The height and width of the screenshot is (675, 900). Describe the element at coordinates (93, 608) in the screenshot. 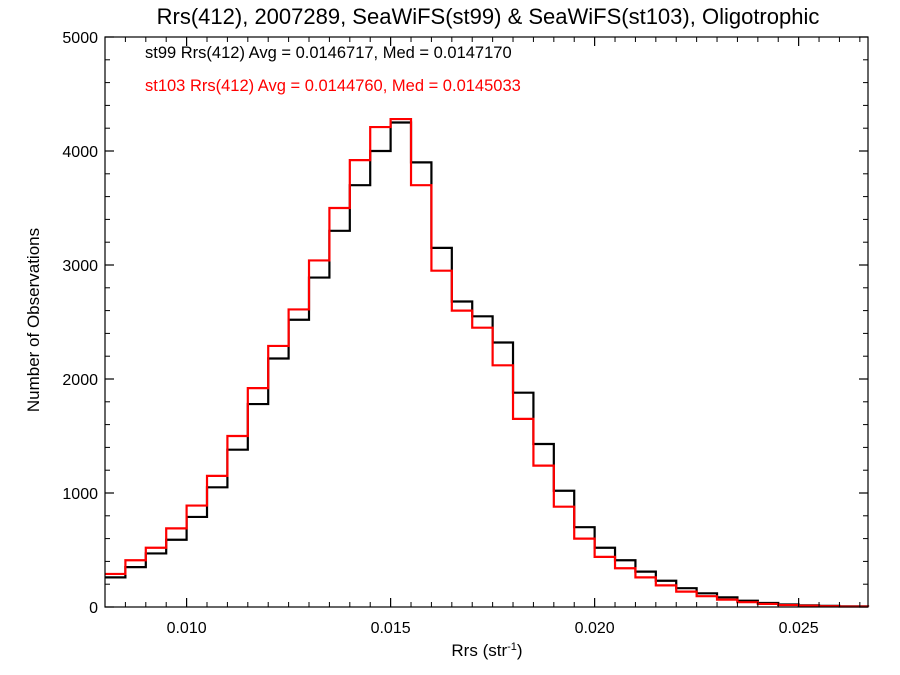

I see `y-tick-label: 0` at that location.